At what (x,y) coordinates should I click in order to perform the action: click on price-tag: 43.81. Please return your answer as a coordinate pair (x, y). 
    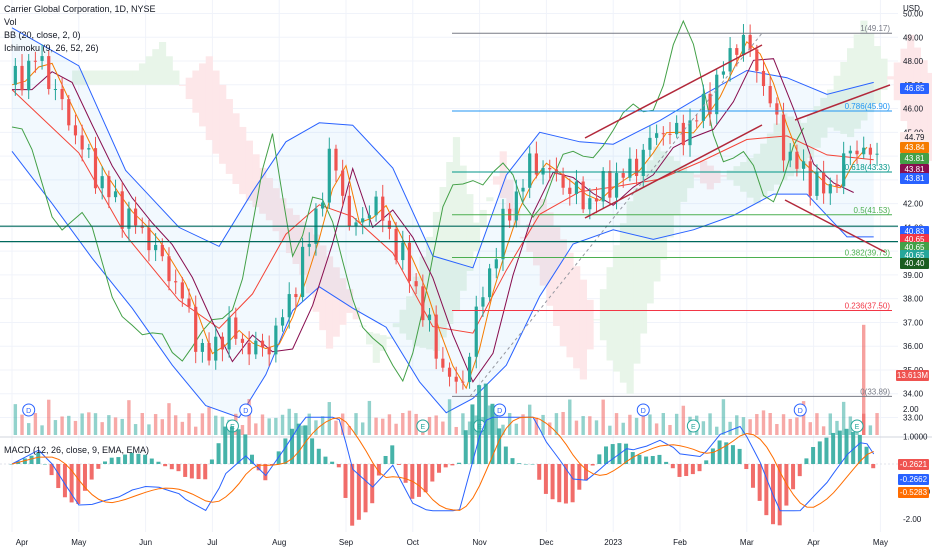
    Looking at the image, I should click on (914, 158).